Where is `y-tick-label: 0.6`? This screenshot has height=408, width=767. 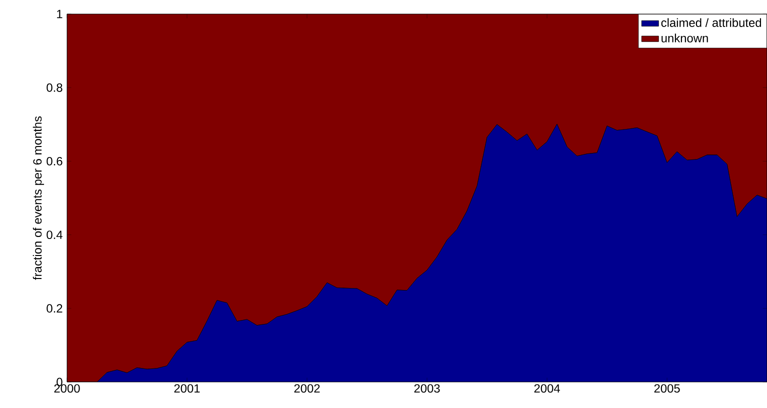
y-tick-label: 0.6 is located at coordinates (54, 161).